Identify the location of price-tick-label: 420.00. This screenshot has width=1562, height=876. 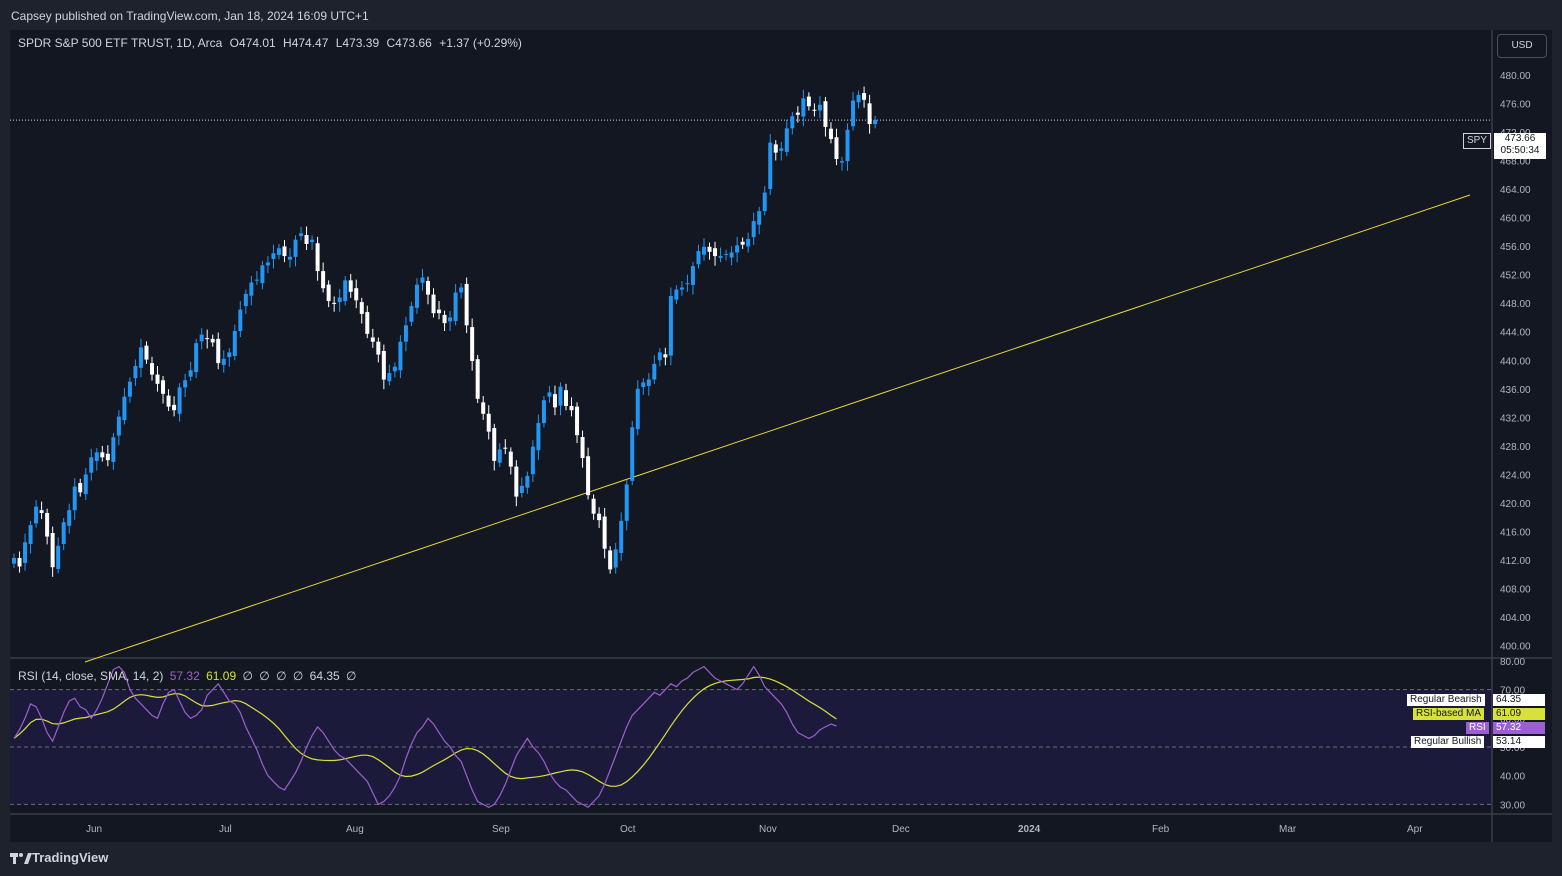
(1515, 504).